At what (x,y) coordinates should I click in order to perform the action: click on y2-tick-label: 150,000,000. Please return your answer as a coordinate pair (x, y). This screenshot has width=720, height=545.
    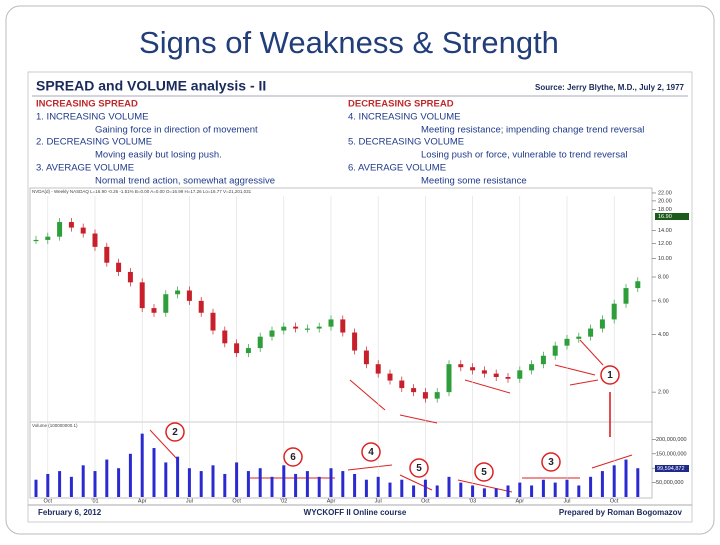
    Looking at the image, I should click on (671, 454).